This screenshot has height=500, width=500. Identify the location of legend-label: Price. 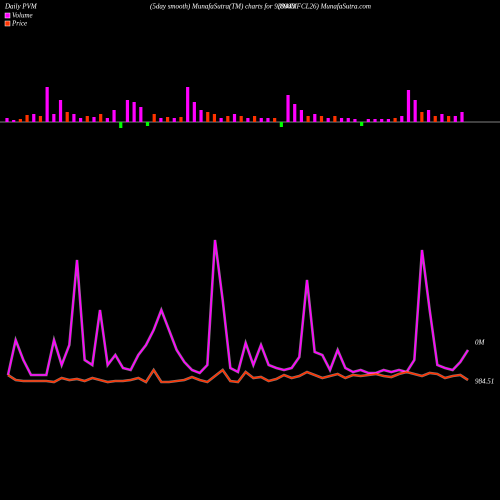
(19, 24).